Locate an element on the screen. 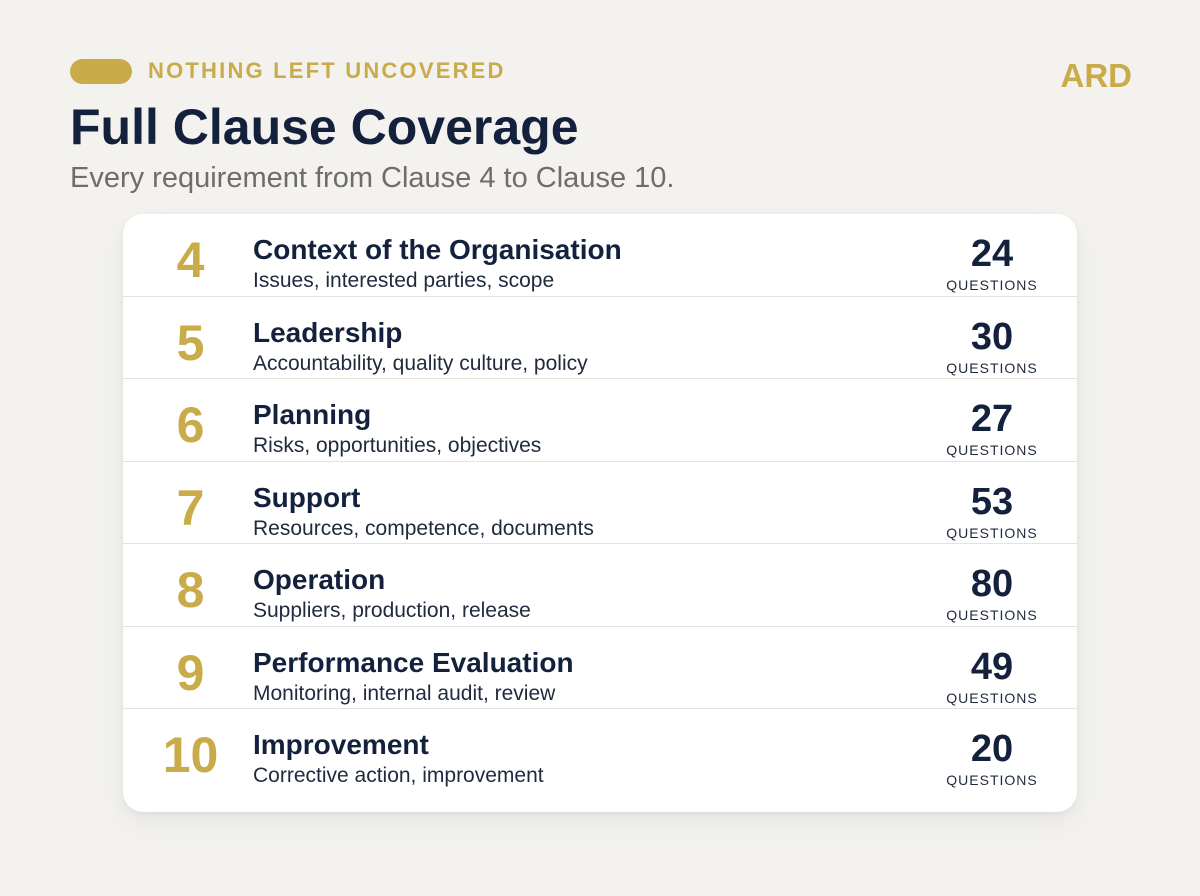  eyebrow-text: NOTHING LEFT UNCOVERED is located at coordinates (327, 70).